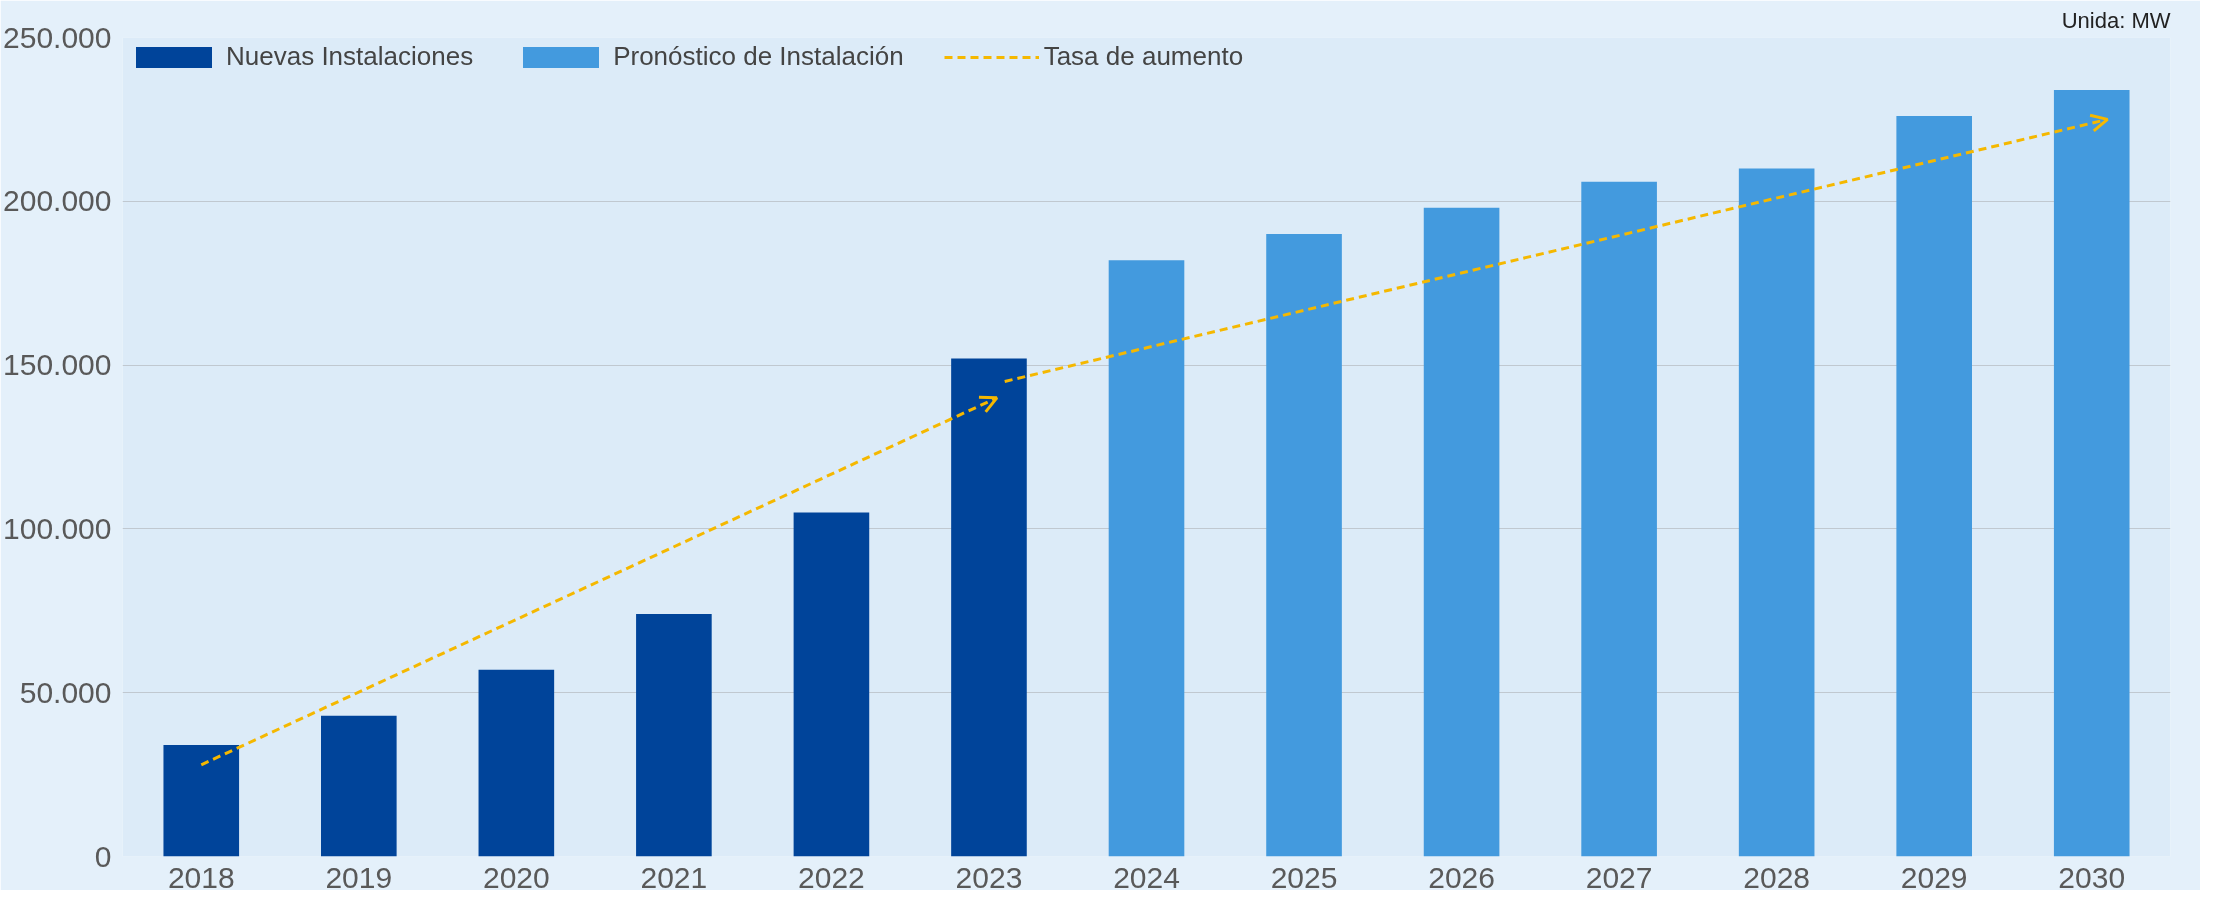 The height and width of the screenshot is (902, 2215). I want to click on y-tick-label: 250.000, so click(57, 37).